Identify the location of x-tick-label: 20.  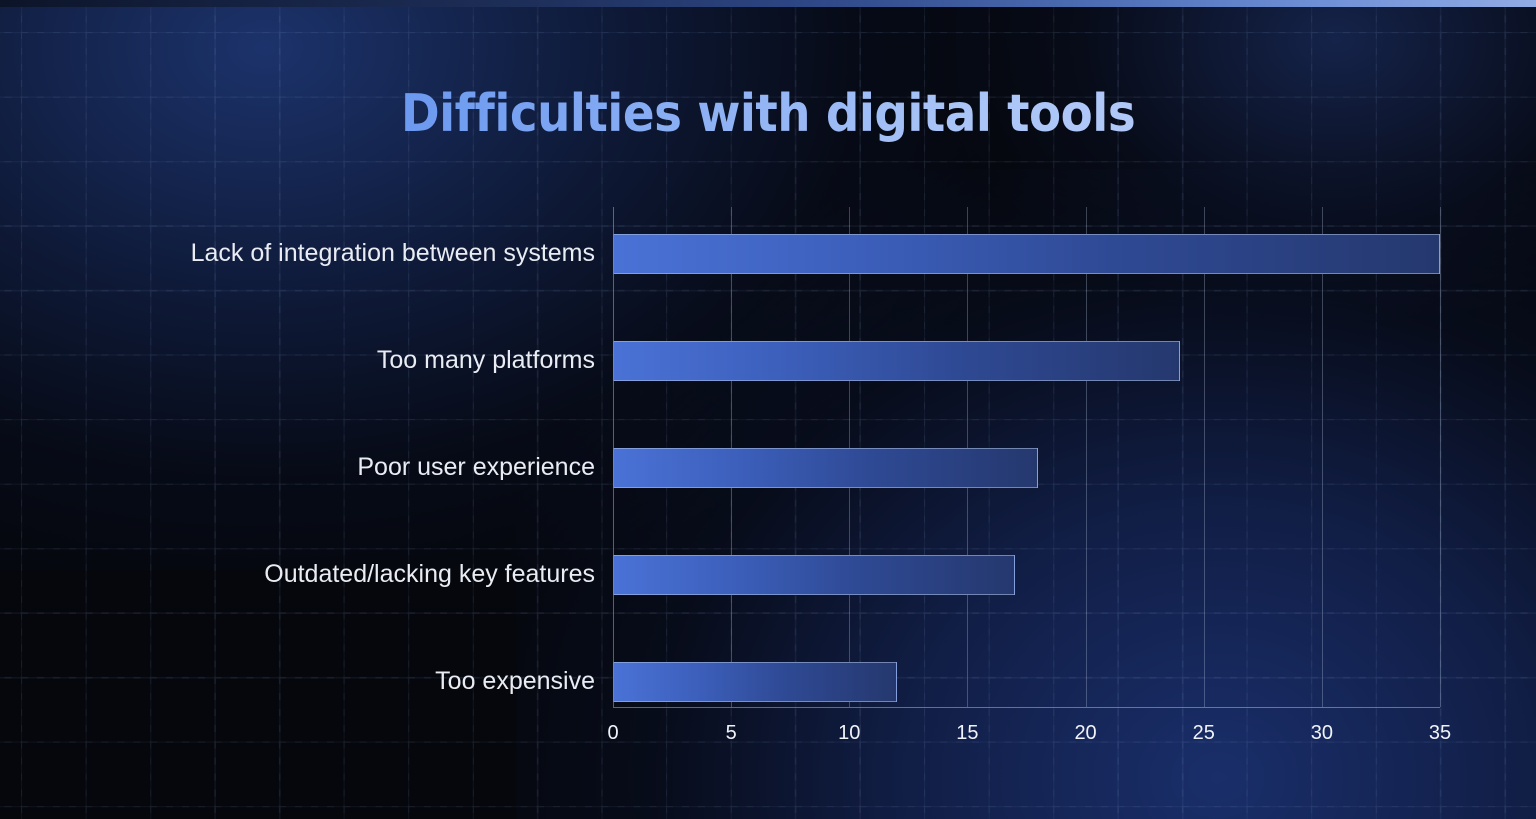
(1085, 733).